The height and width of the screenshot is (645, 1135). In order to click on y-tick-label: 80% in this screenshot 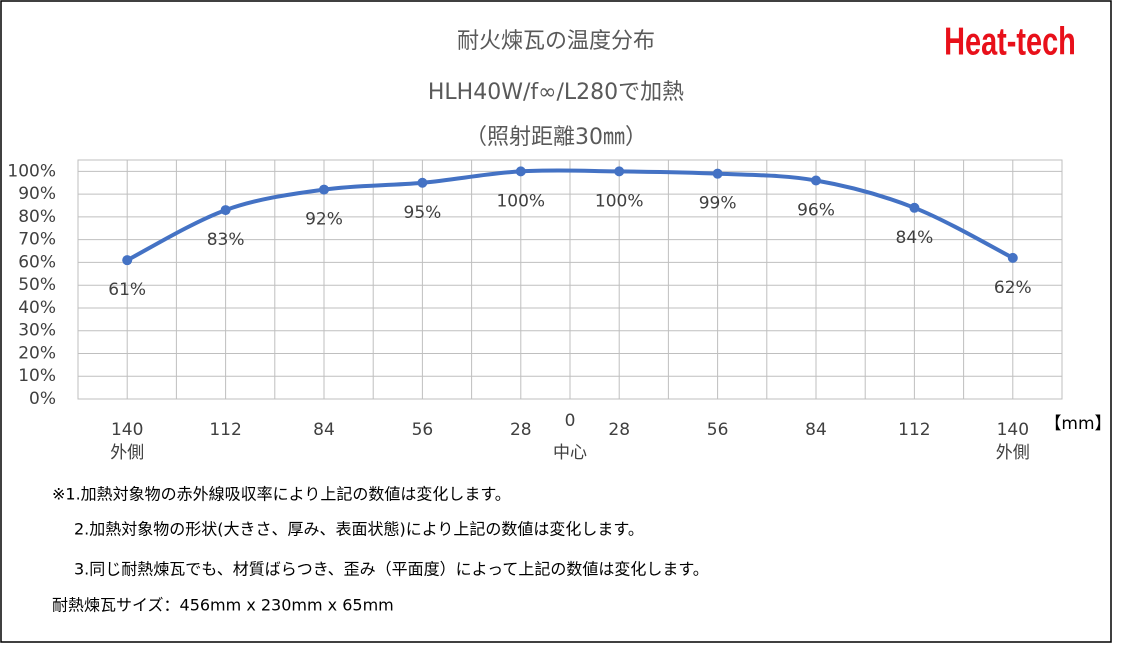, I will do `click(37, 217)`.